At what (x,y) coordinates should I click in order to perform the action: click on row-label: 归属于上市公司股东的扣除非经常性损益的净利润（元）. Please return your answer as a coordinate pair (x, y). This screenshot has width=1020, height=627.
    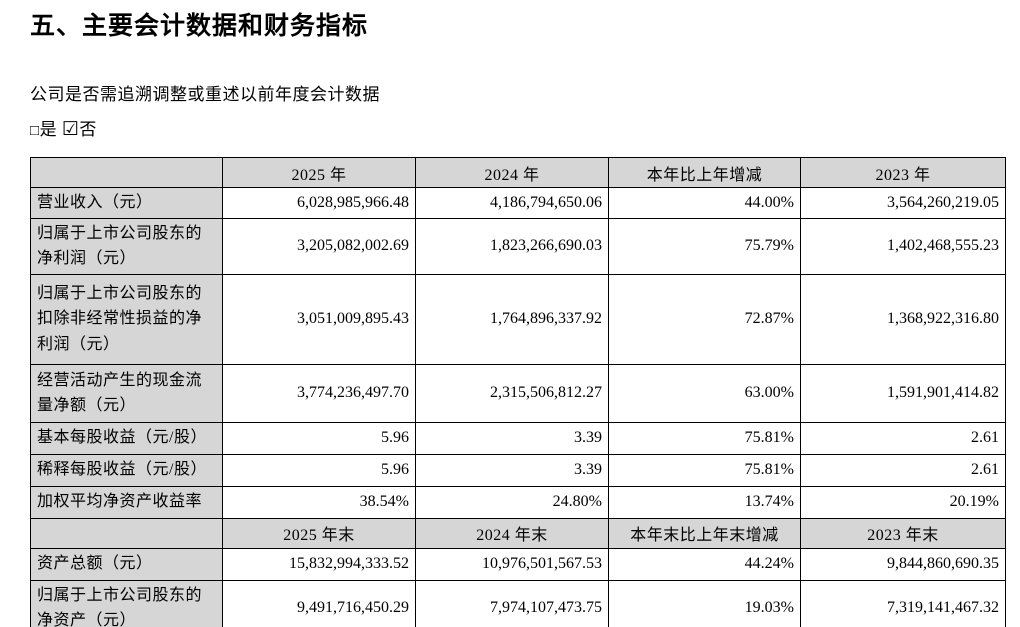
    Looking at the image, I should click on (126, 319).